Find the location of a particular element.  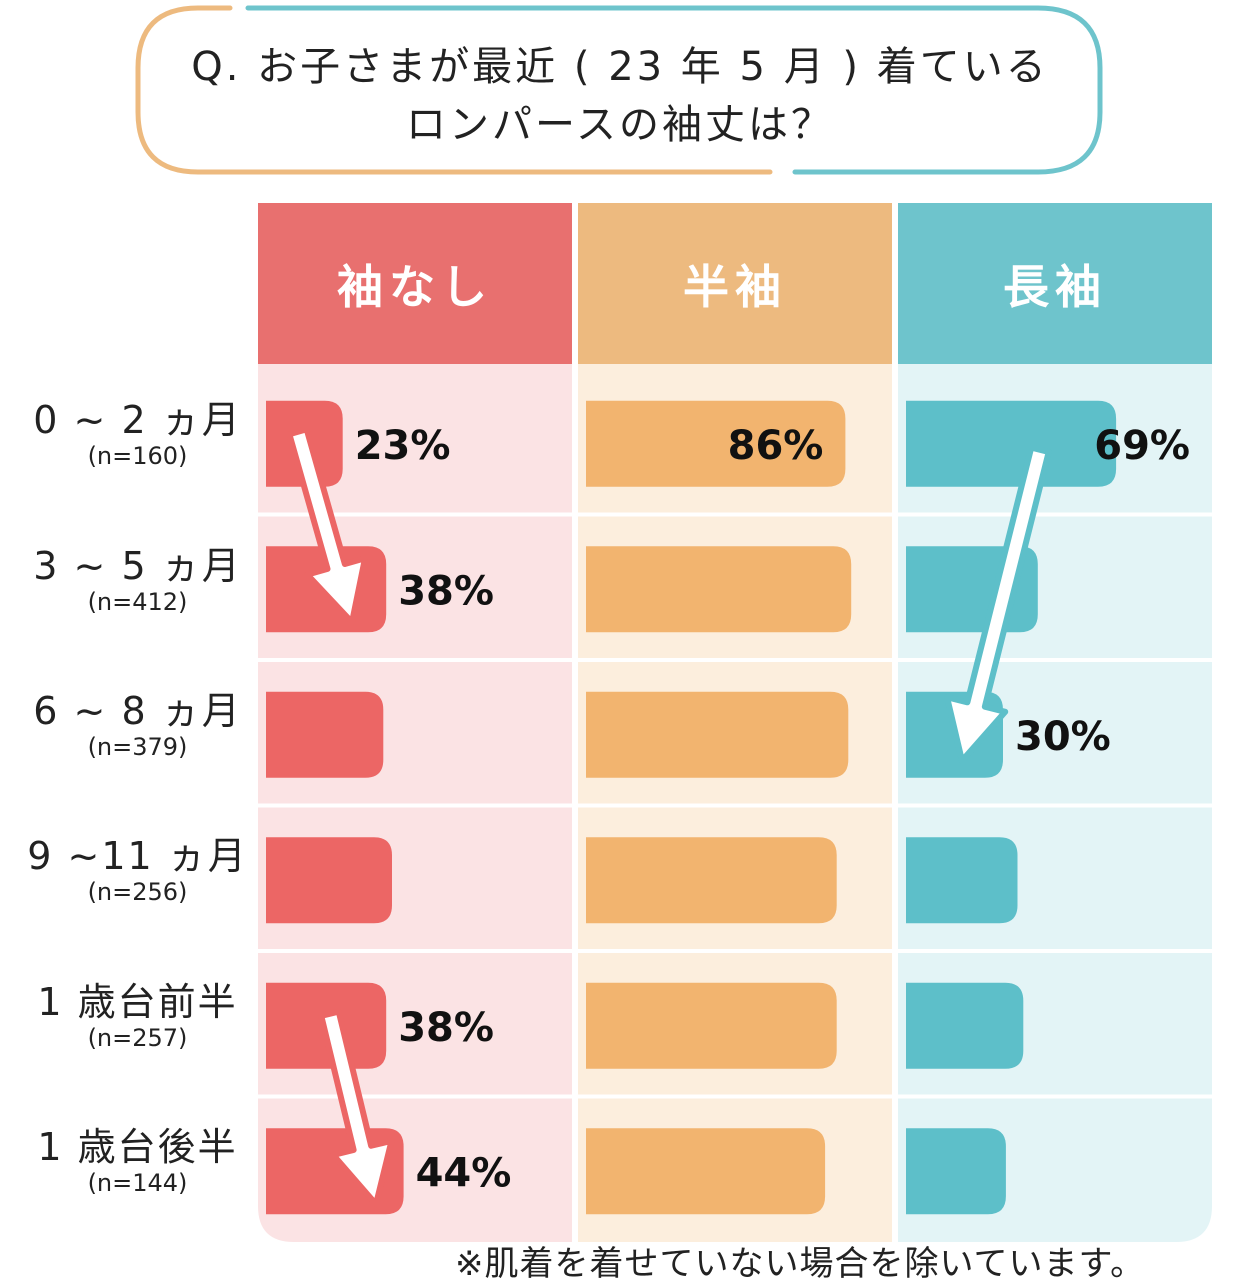

data-label: 30% is located at coordinates (1063, 737).